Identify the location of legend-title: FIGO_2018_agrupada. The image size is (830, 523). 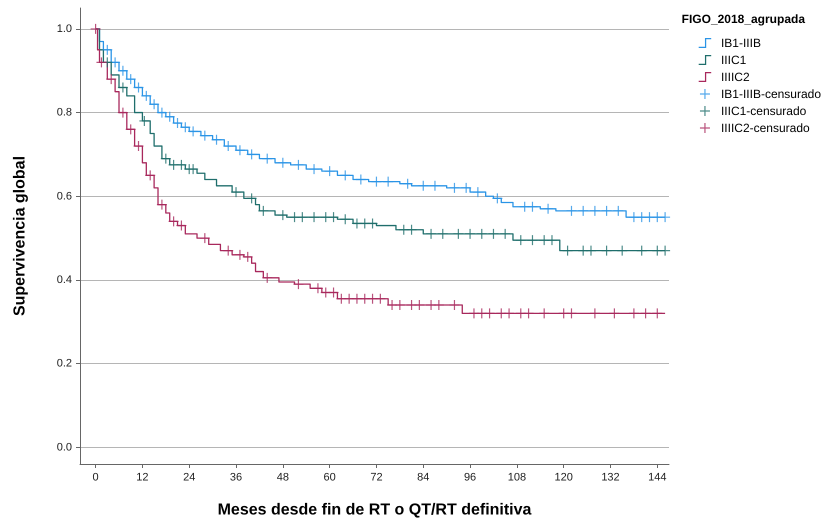
(744, 19).